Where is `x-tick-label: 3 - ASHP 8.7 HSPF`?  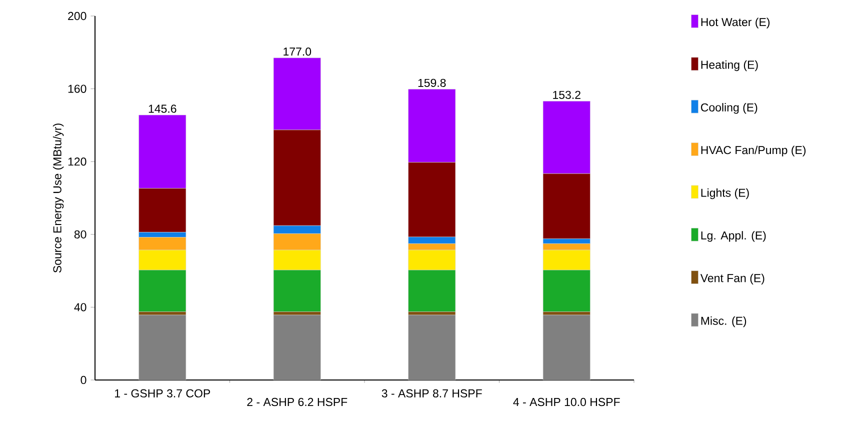 x-tick-label: 3 - ASHP 8.7 HSPF is located at coordinates (432, 393).